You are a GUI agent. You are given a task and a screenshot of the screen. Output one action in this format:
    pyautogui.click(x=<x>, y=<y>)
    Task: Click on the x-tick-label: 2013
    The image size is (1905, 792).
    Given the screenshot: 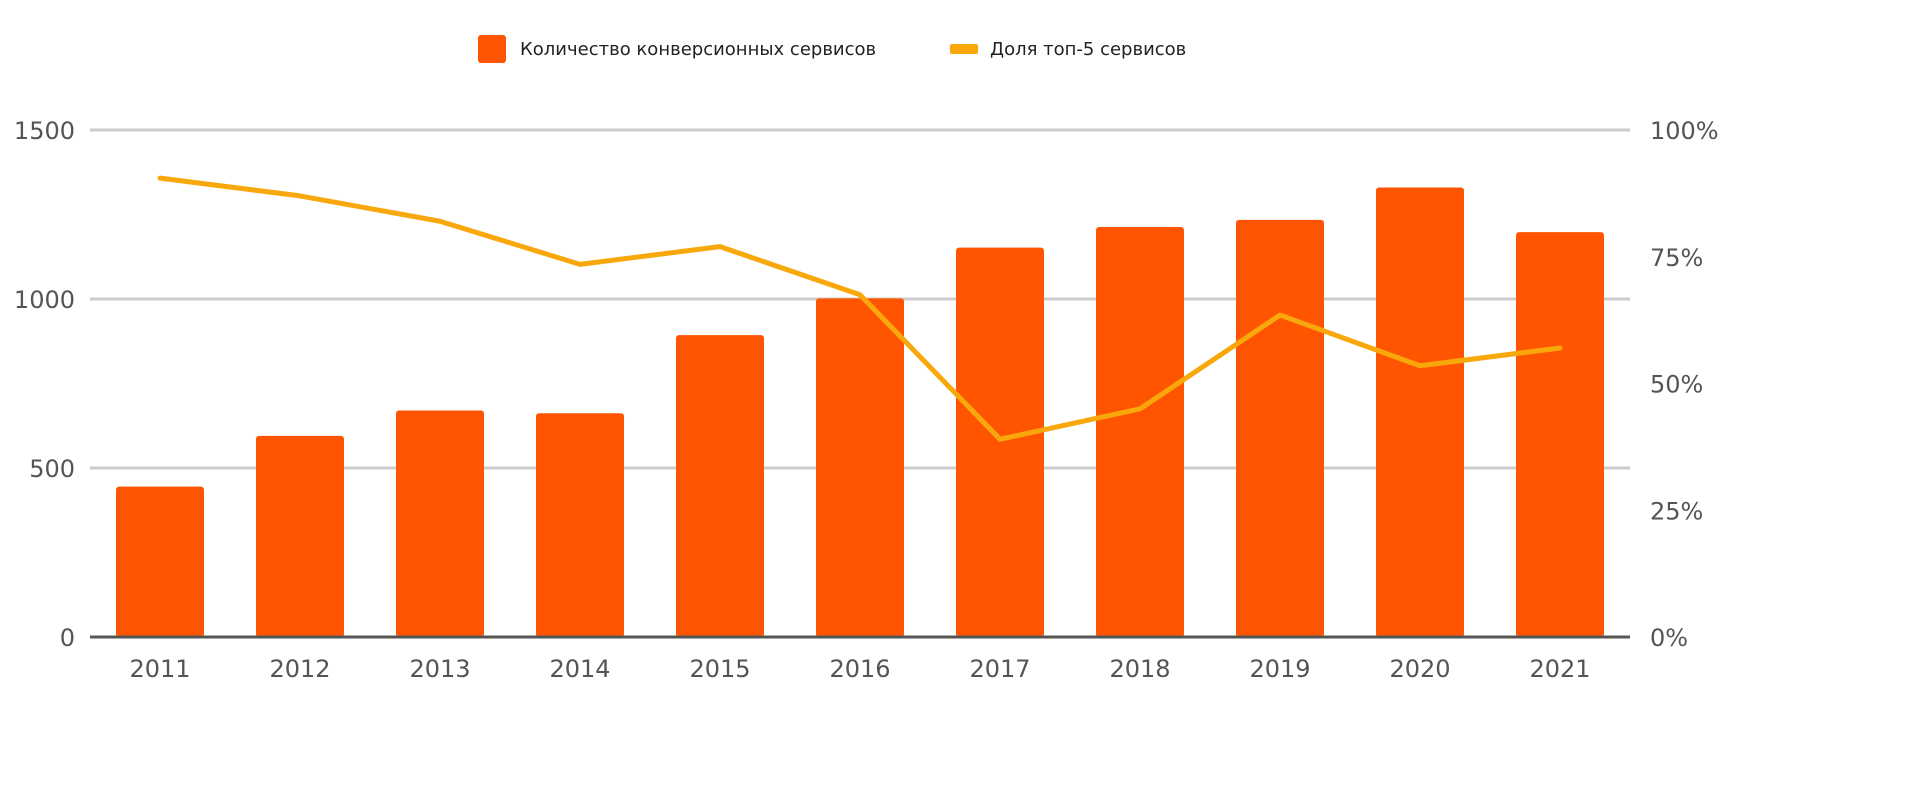 What is the action you would take?
    pyautogui.click(x=439, y=669)
    